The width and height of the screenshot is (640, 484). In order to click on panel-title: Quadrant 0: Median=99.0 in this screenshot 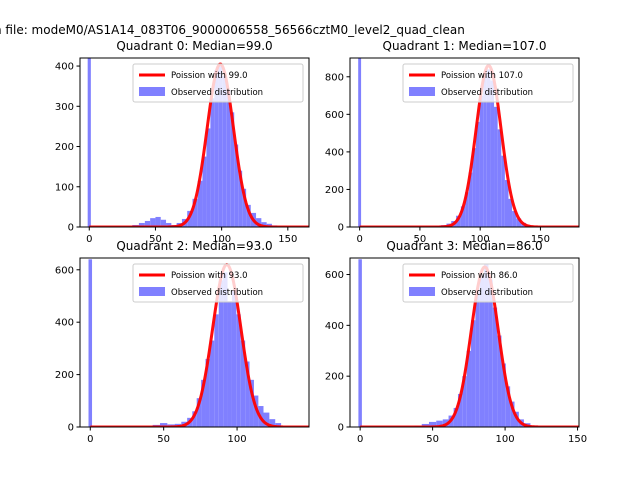, I will do `click(194, 46)`.